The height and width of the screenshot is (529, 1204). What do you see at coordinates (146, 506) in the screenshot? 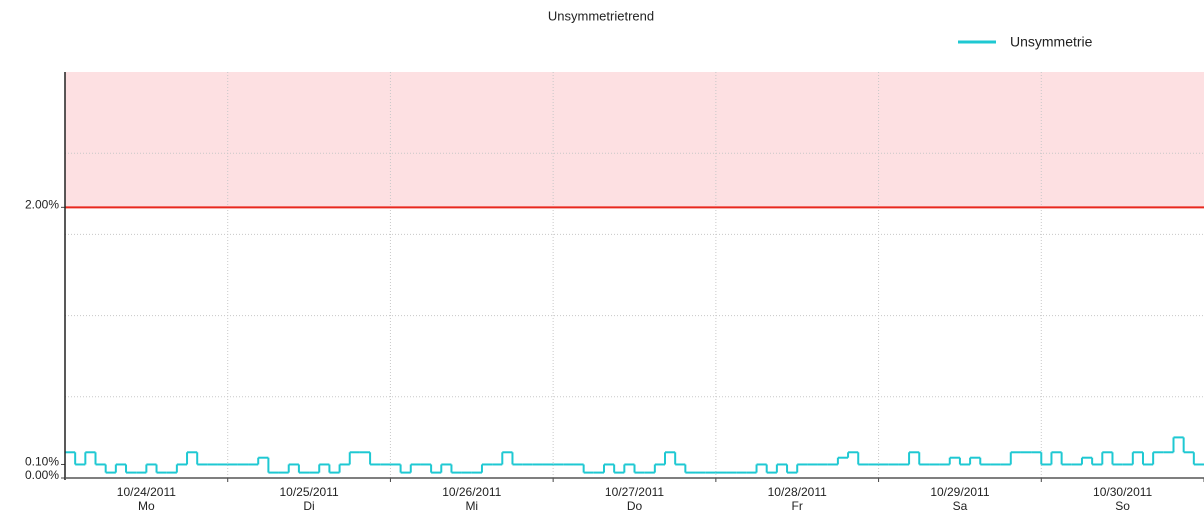
I see `x-tick-weekday: Mo` at bounding box center [146, 506].